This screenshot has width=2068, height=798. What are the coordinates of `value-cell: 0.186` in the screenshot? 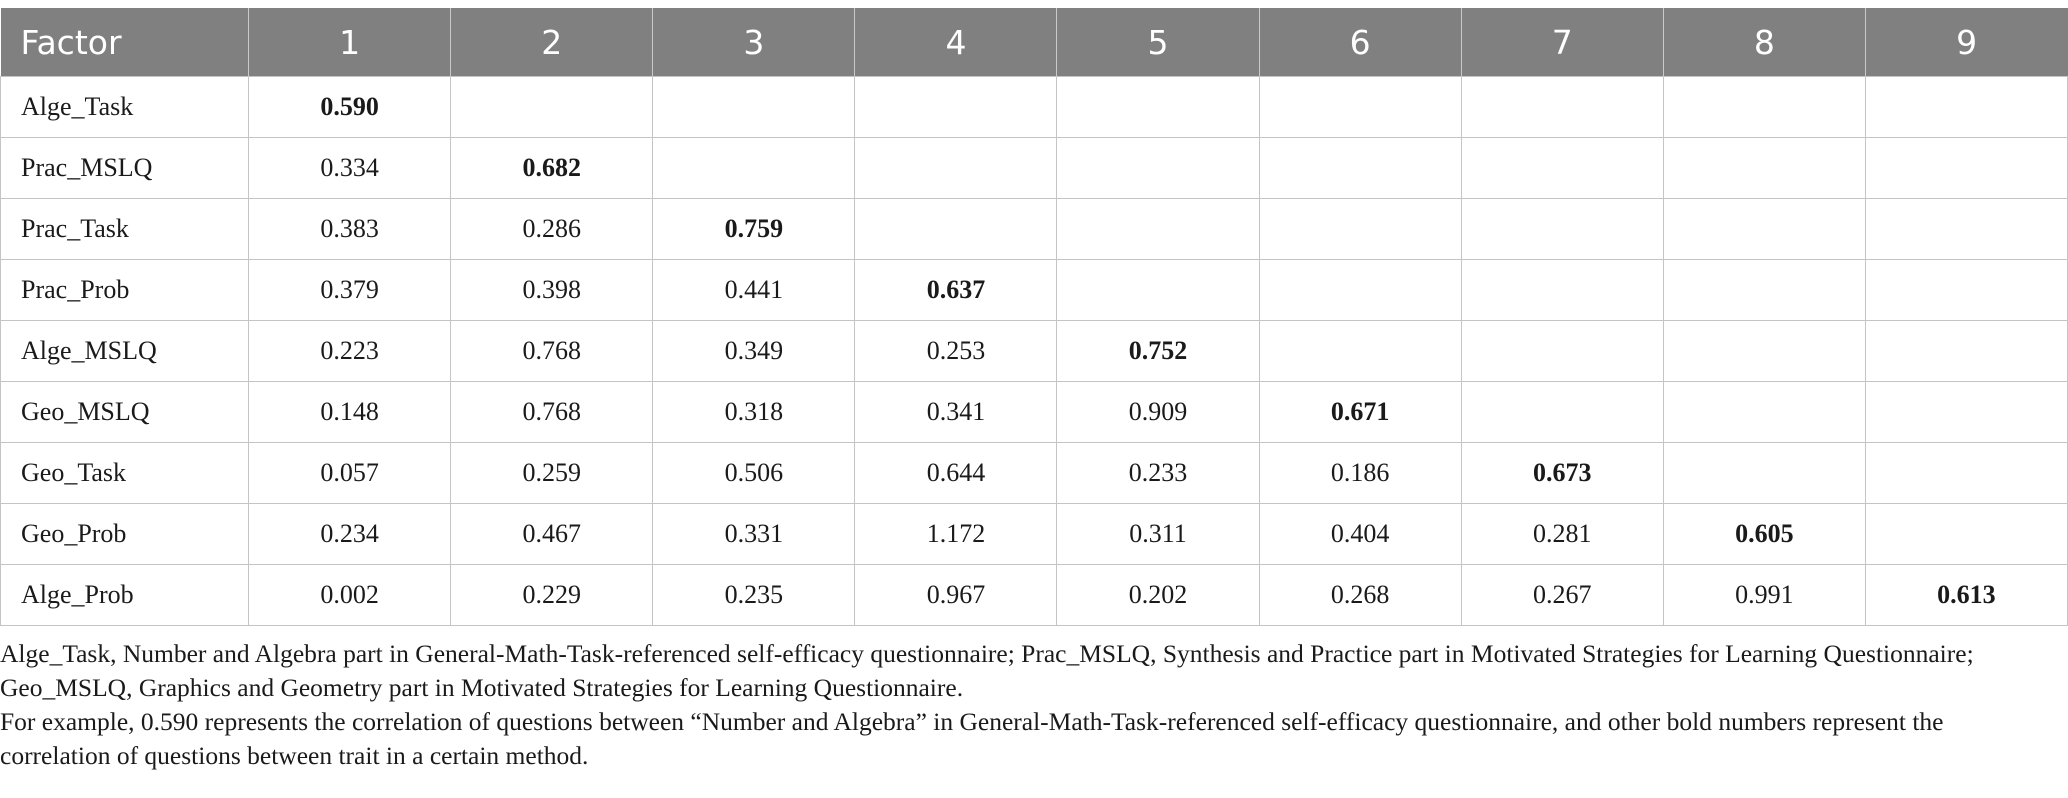 It's located at (1360, 473).